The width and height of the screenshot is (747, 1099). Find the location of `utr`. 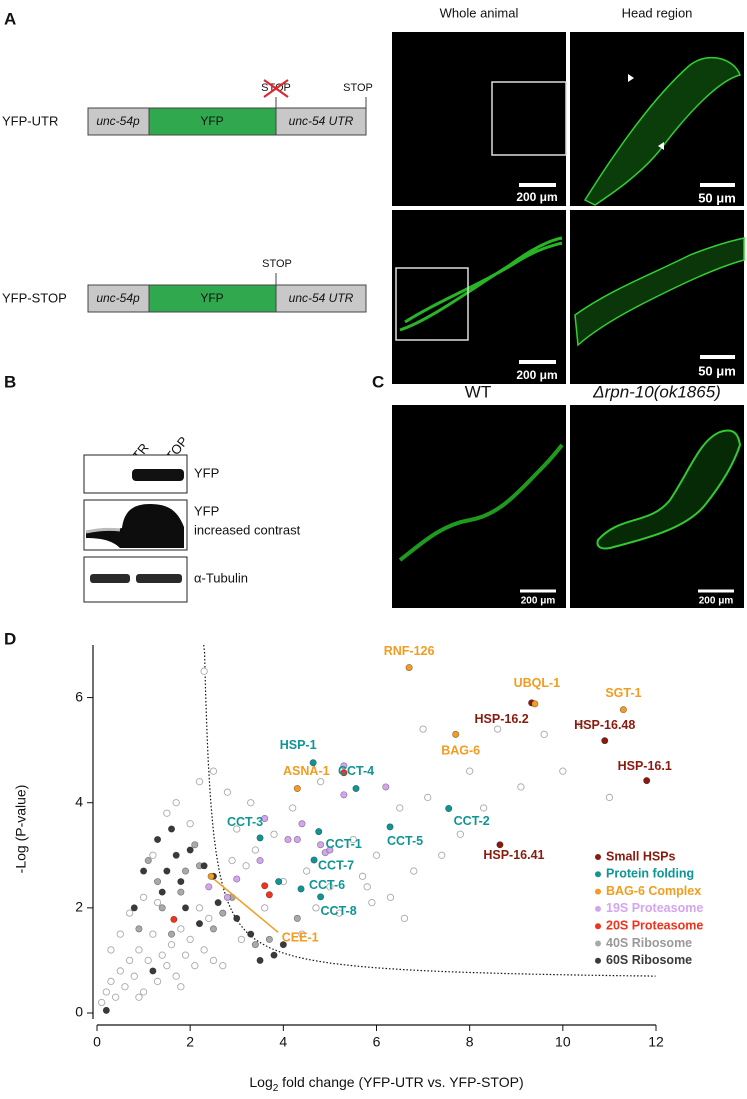

utr is located at coordinates (321, 121).